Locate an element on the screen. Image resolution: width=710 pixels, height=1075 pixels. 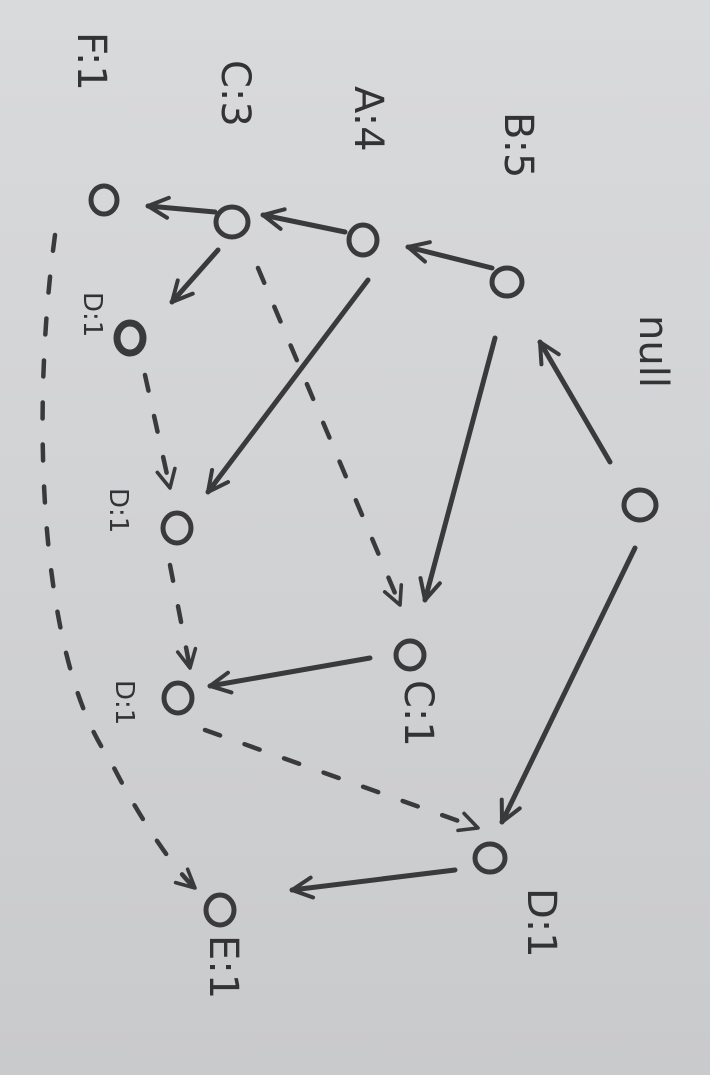
edge-a-d2 is located at coordinates (288, 386).